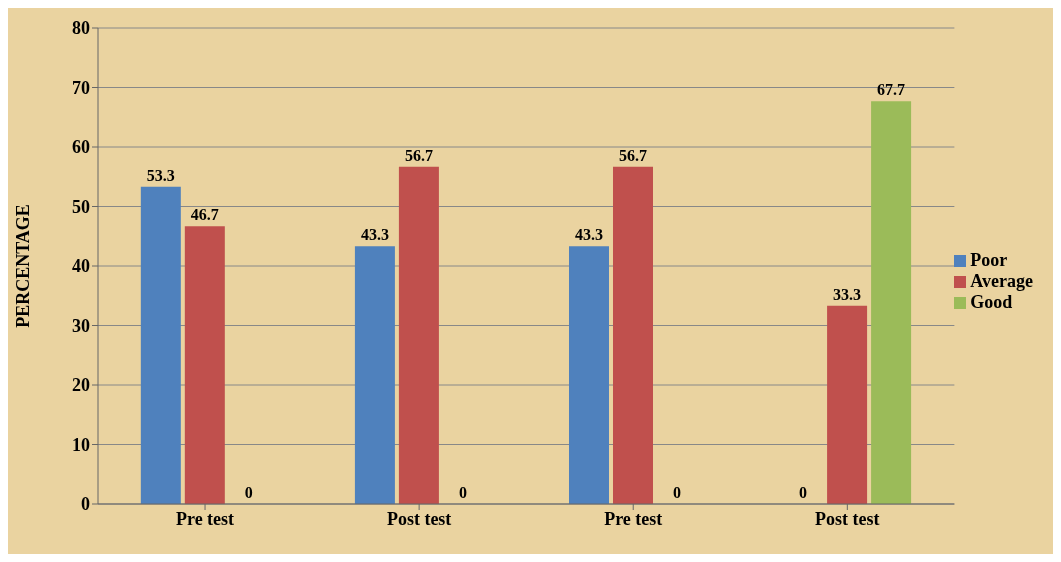 This screenshot has height=562, width=1061. What do you see at coordinates (1001, 280) in the screenshot?
I see `legend-label: Average` at bounding box center [1001, 280].